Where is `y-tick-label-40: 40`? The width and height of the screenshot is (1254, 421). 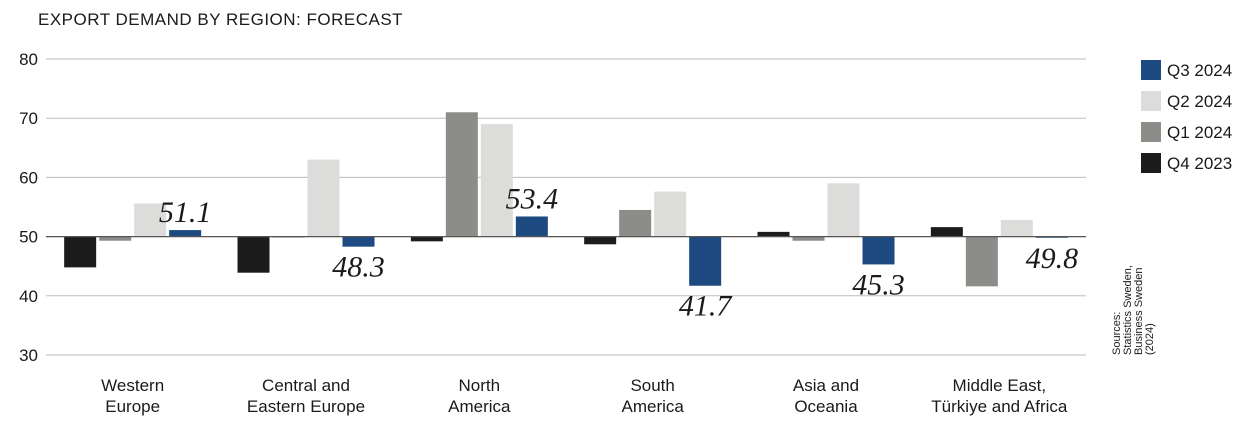 y-tick-label-40: 40 is located at coordinates (28, 296).